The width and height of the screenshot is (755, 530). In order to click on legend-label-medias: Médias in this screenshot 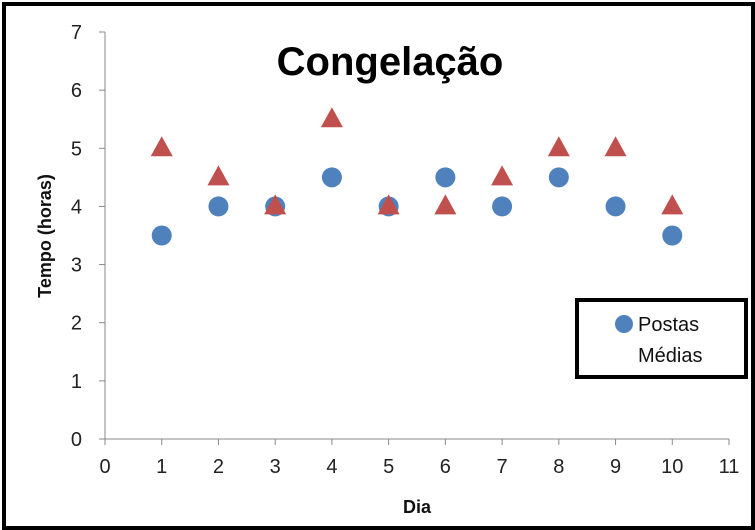, I will do `click(670, 356)`.